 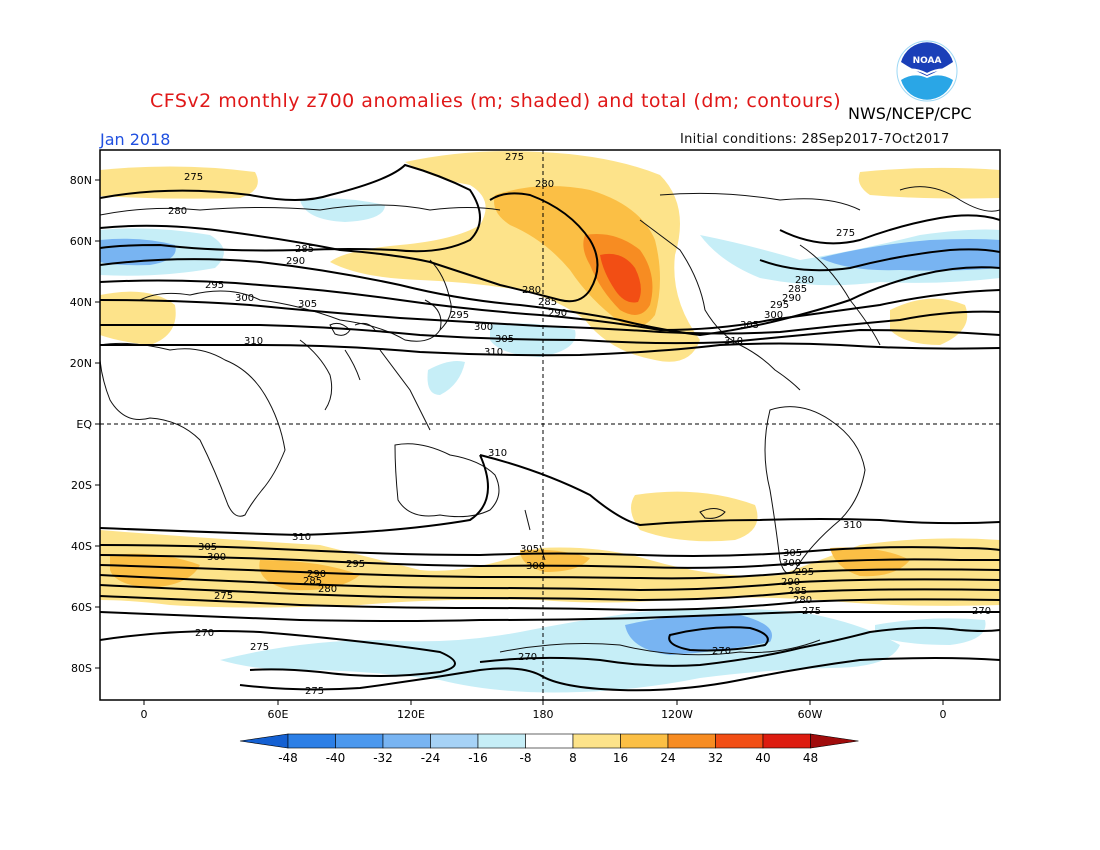 I want to click on antarctica-coast, so click(x=660, y=647).